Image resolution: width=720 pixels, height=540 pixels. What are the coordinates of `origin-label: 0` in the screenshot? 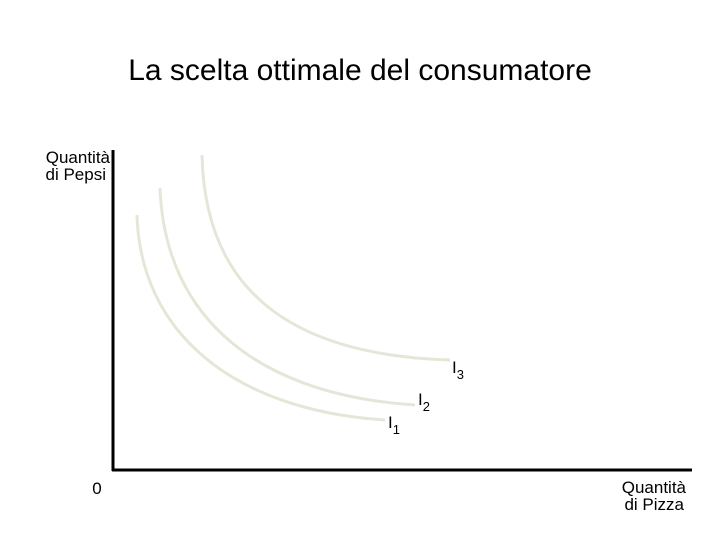 It's located at (96, 488).